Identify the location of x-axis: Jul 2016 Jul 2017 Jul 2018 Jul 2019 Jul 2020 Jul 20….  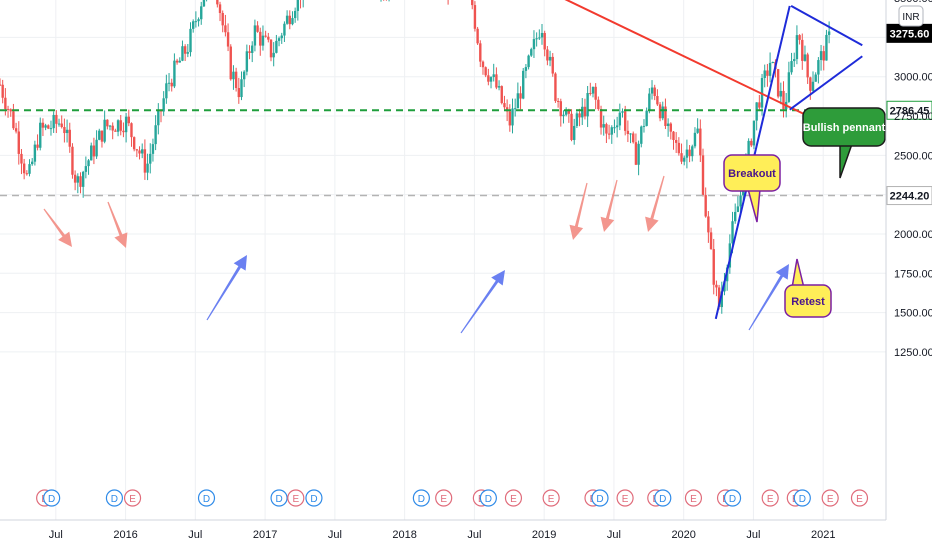
(443, 530).